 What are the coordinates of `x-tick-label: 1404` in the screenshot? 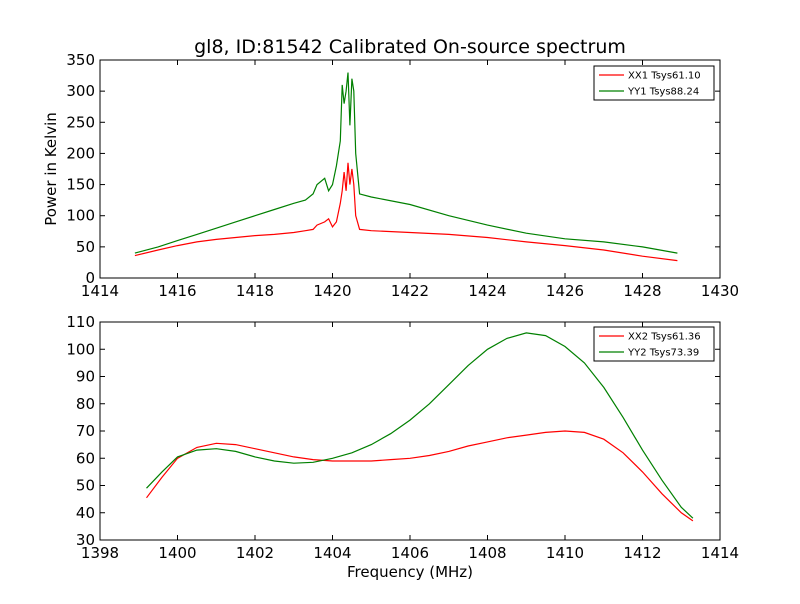 It's located at (332, 553).